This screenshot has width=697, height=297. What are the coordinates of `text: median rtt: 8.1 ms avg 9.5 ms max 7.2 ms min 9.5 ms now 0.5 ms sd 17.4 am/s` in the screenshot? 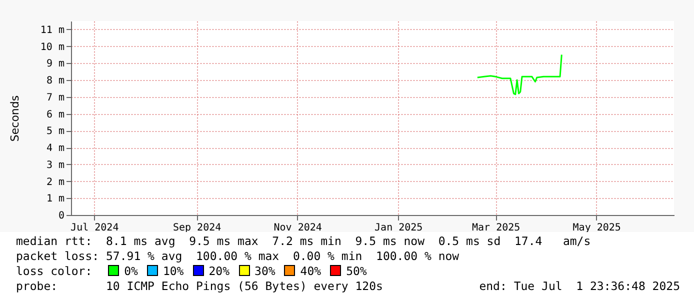 It's located at (303, 241).